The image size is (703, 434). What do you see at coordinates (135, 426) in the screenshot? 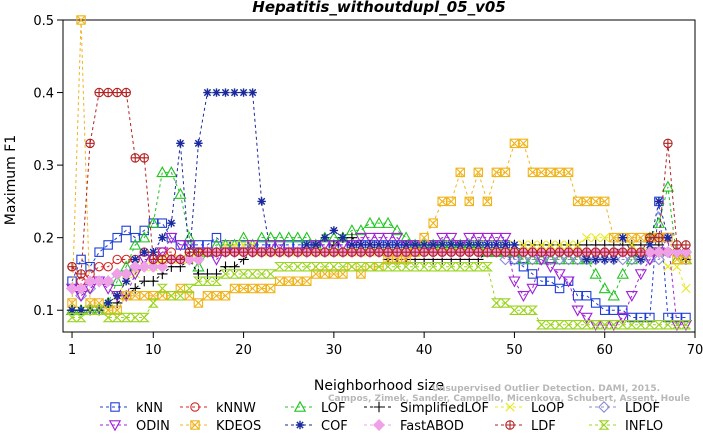
I see `legend-item-odin: ODIN` at bounding box center [135, 426].